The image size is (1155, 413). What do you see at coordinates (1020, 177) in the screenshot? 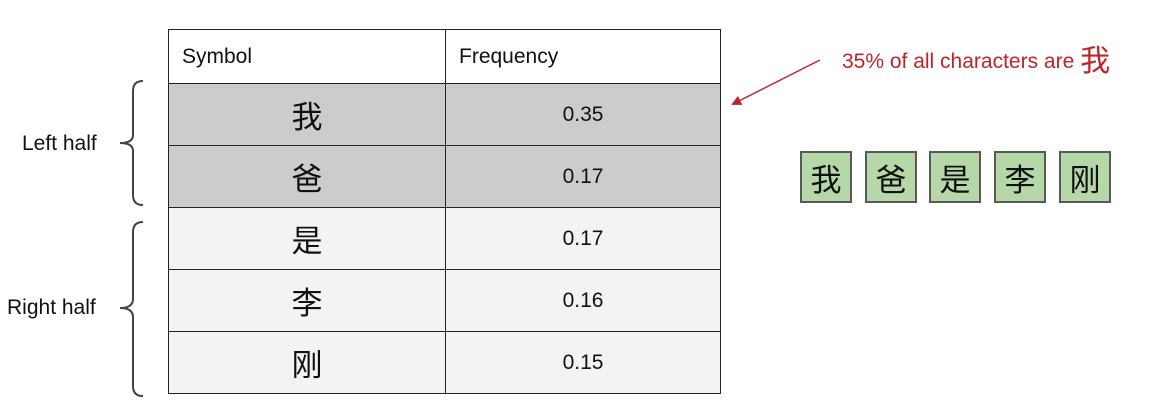
I see `char-box: 李` at bounding box center [1020, 177].